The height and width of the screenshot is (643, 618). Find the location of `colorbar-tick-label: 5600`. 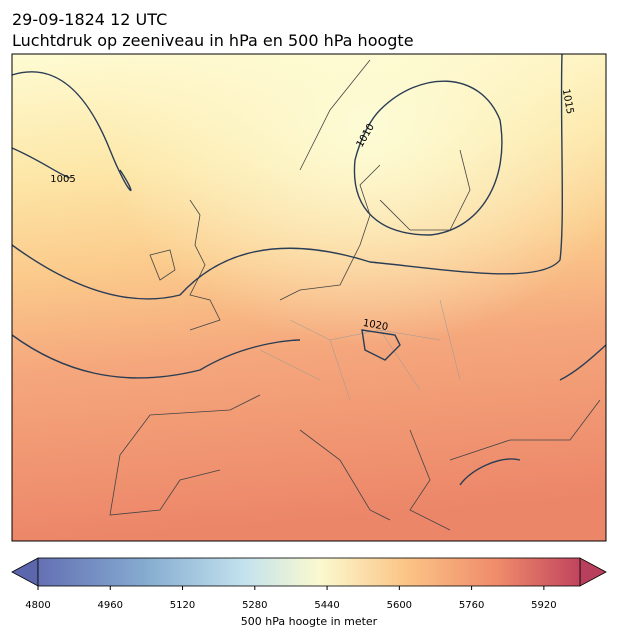

colorbar-tick-label: 5600 is located at coordinates (399, 605).